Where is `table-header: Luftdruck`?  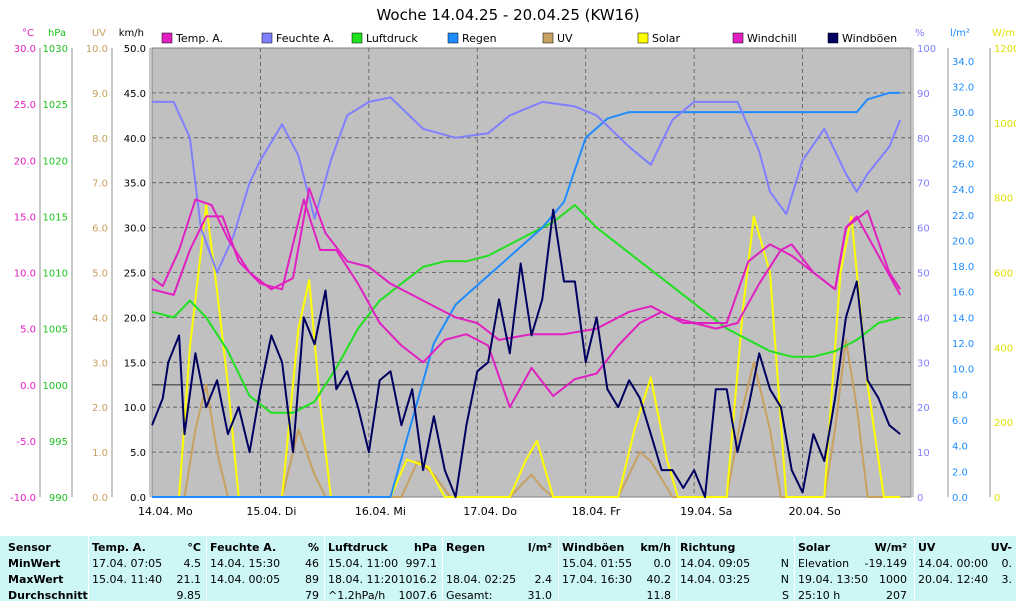
table-header: Luftdruck is located at coordinates (358, 547).